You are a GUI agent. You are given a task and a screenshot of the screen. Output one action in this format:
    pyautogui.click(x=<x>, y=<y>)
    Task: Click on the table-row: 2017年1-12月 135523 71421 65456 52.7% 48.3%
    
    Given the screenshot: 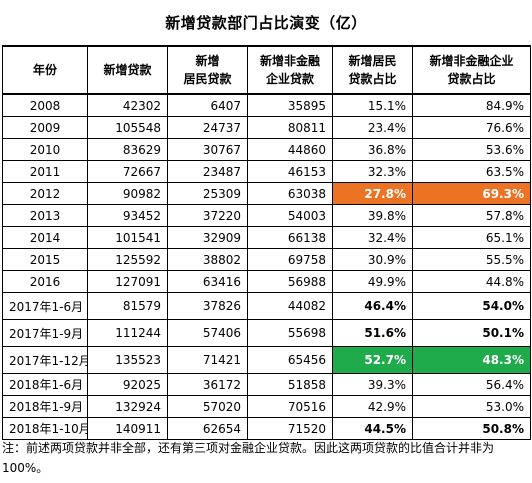 What is the action you would take?
    pyautogui.click(x=266, y=360)
    